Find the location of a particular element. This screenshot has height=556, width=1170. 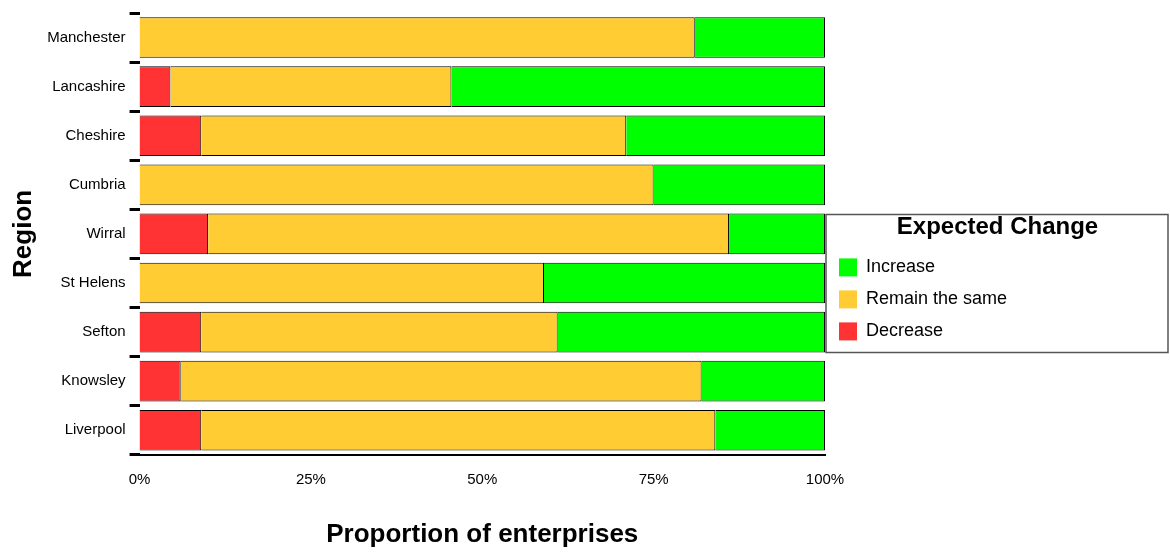

y-tick-label: St Helens is located at coordinates (93, 282).